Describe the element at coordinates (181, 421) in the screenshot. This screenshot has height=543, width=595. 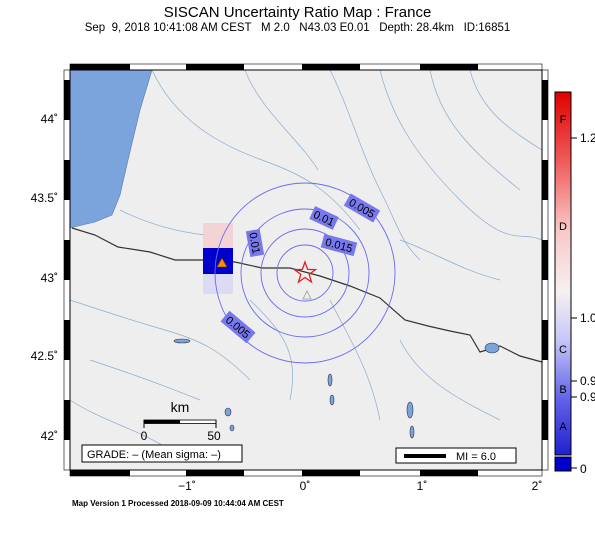
I see `scale-bar: km 0 50` at that location.